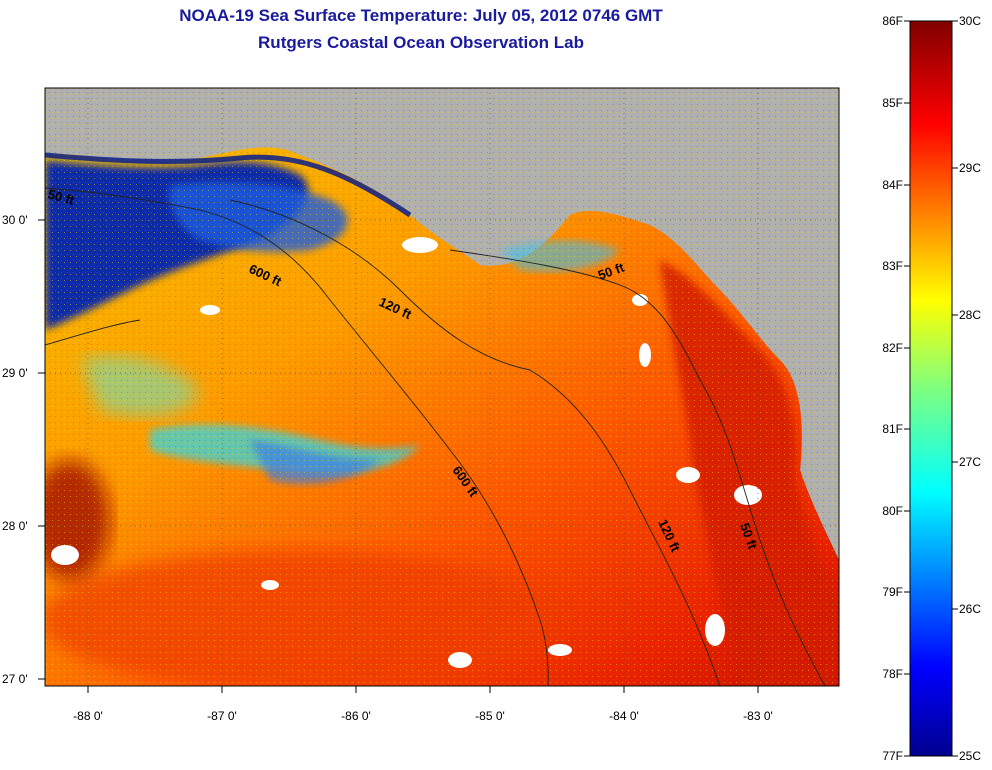 The width and height of the screenshot is (992, 770). What do you see at coordinates (892, 185) in the screenshot?
I see `colorbar-f-label: 84F` at bounding box center [892, 185].